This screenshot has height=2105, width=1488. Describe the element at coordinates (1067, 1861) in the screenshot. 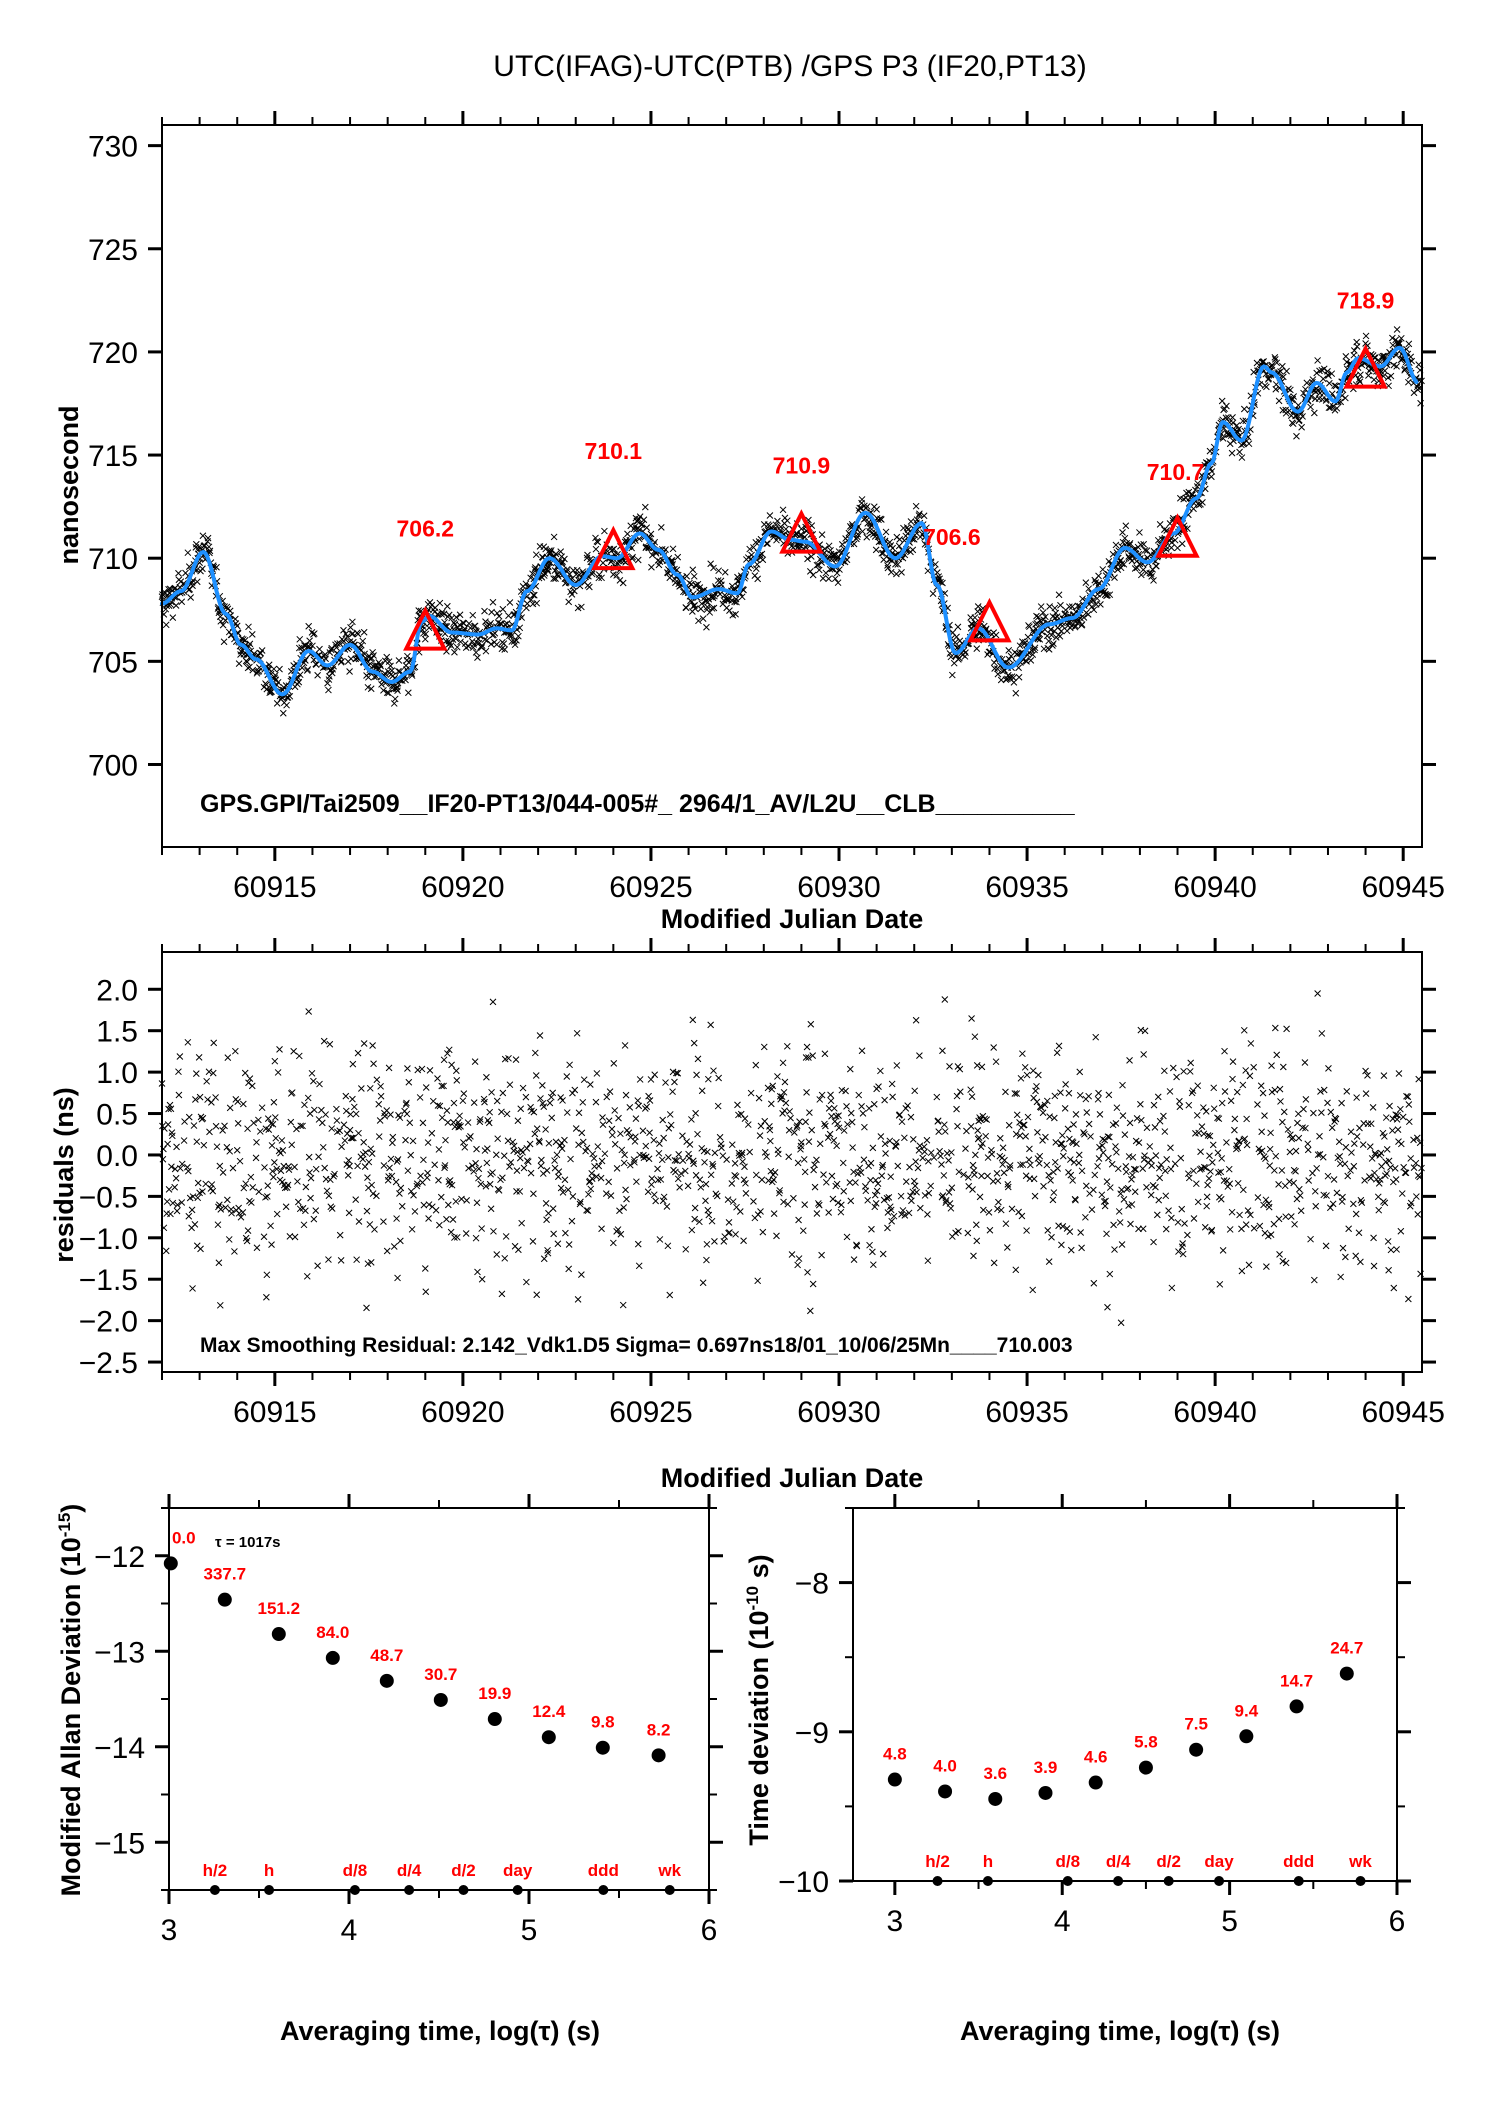

I see `time-marker-label: d/8` at that location.